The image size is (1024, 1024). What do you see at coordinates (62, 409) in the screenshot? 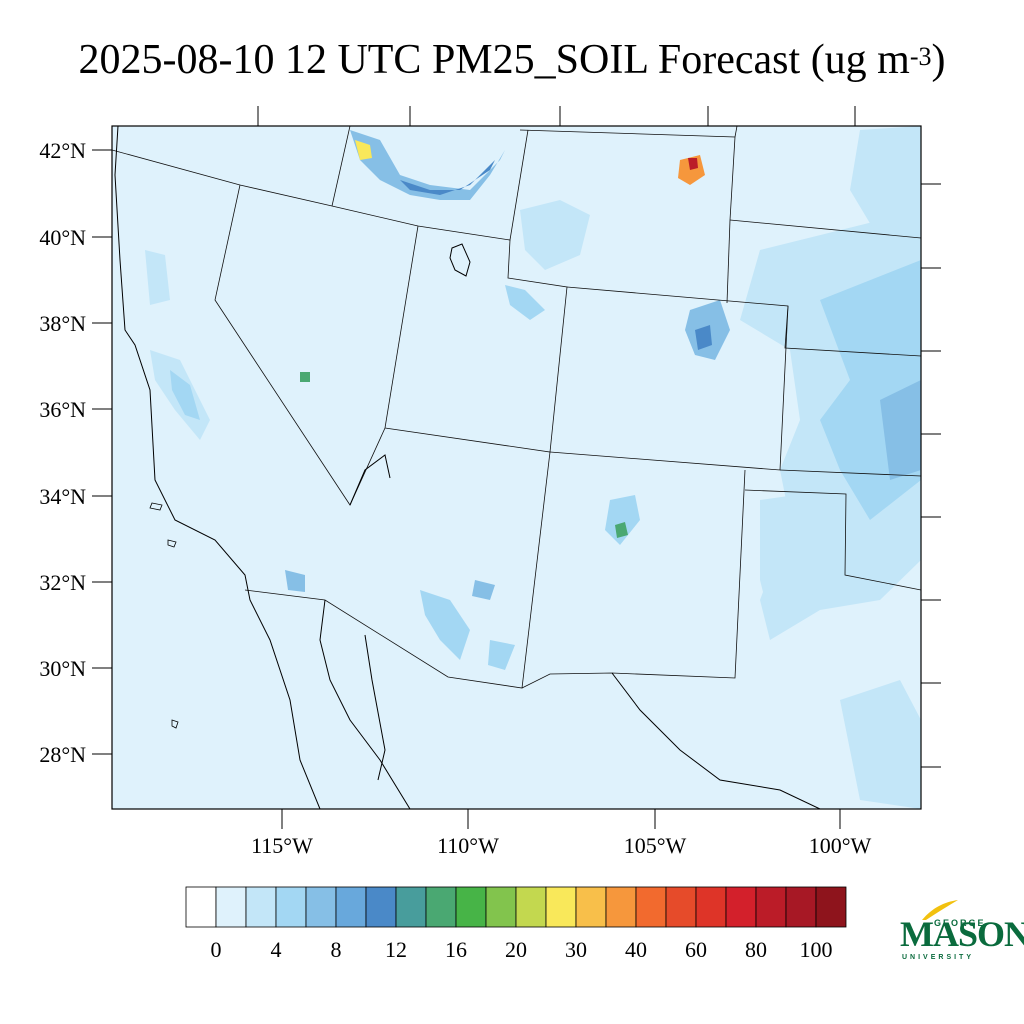
I see `lat-label: 36°N` at bounding box center [62, 409].